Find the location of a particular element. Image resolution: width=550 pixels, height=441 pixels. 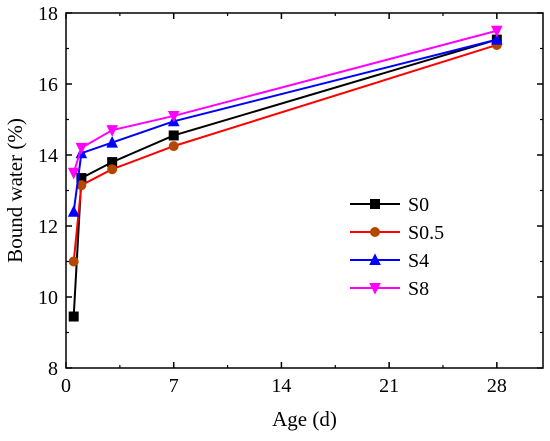

x-tick-label: 14 is located at coordinates (281, 386).